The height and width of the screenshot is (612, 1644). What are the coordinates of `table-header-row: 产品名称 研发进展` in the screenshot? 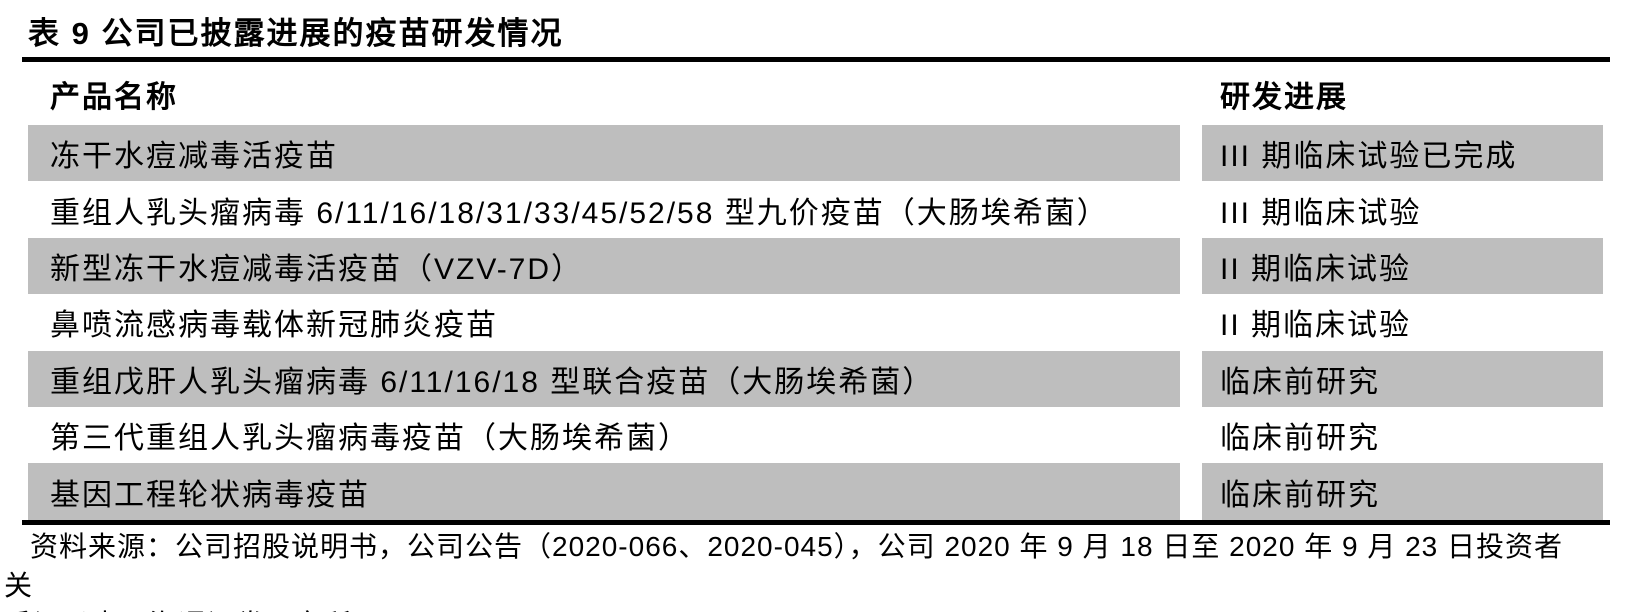 It's located at (815, 93).